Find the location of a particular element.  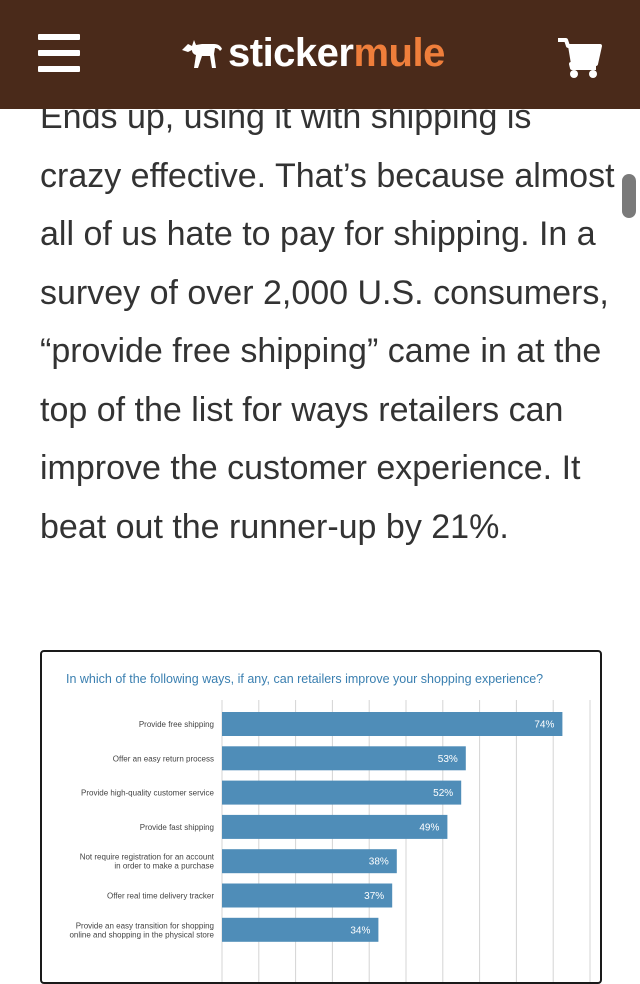

shopping-cart-icon is located at coordinates (580, 58).